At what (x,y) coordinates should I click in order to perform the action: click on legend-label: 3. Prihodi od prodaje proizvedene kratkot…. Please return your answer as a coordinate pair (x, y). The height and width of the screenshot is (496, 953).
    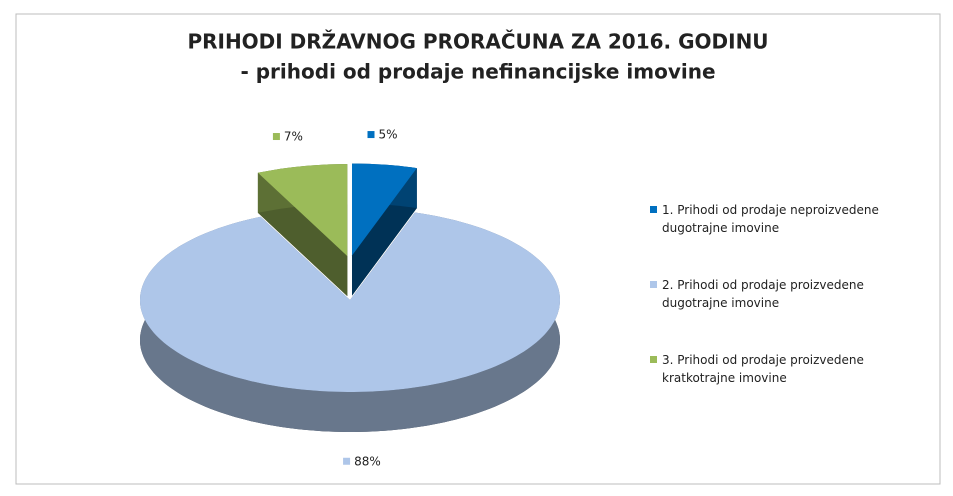
    Looking at the image, I should click on (763, 369).